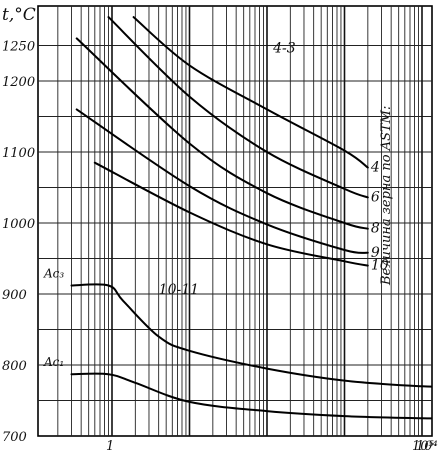 Image resolution: width=445 pixels, height=452 pixels. Describe the element at coordinates (53, 273) in the screenshot. I see `ac-curve-label: Ac₃` at that location.